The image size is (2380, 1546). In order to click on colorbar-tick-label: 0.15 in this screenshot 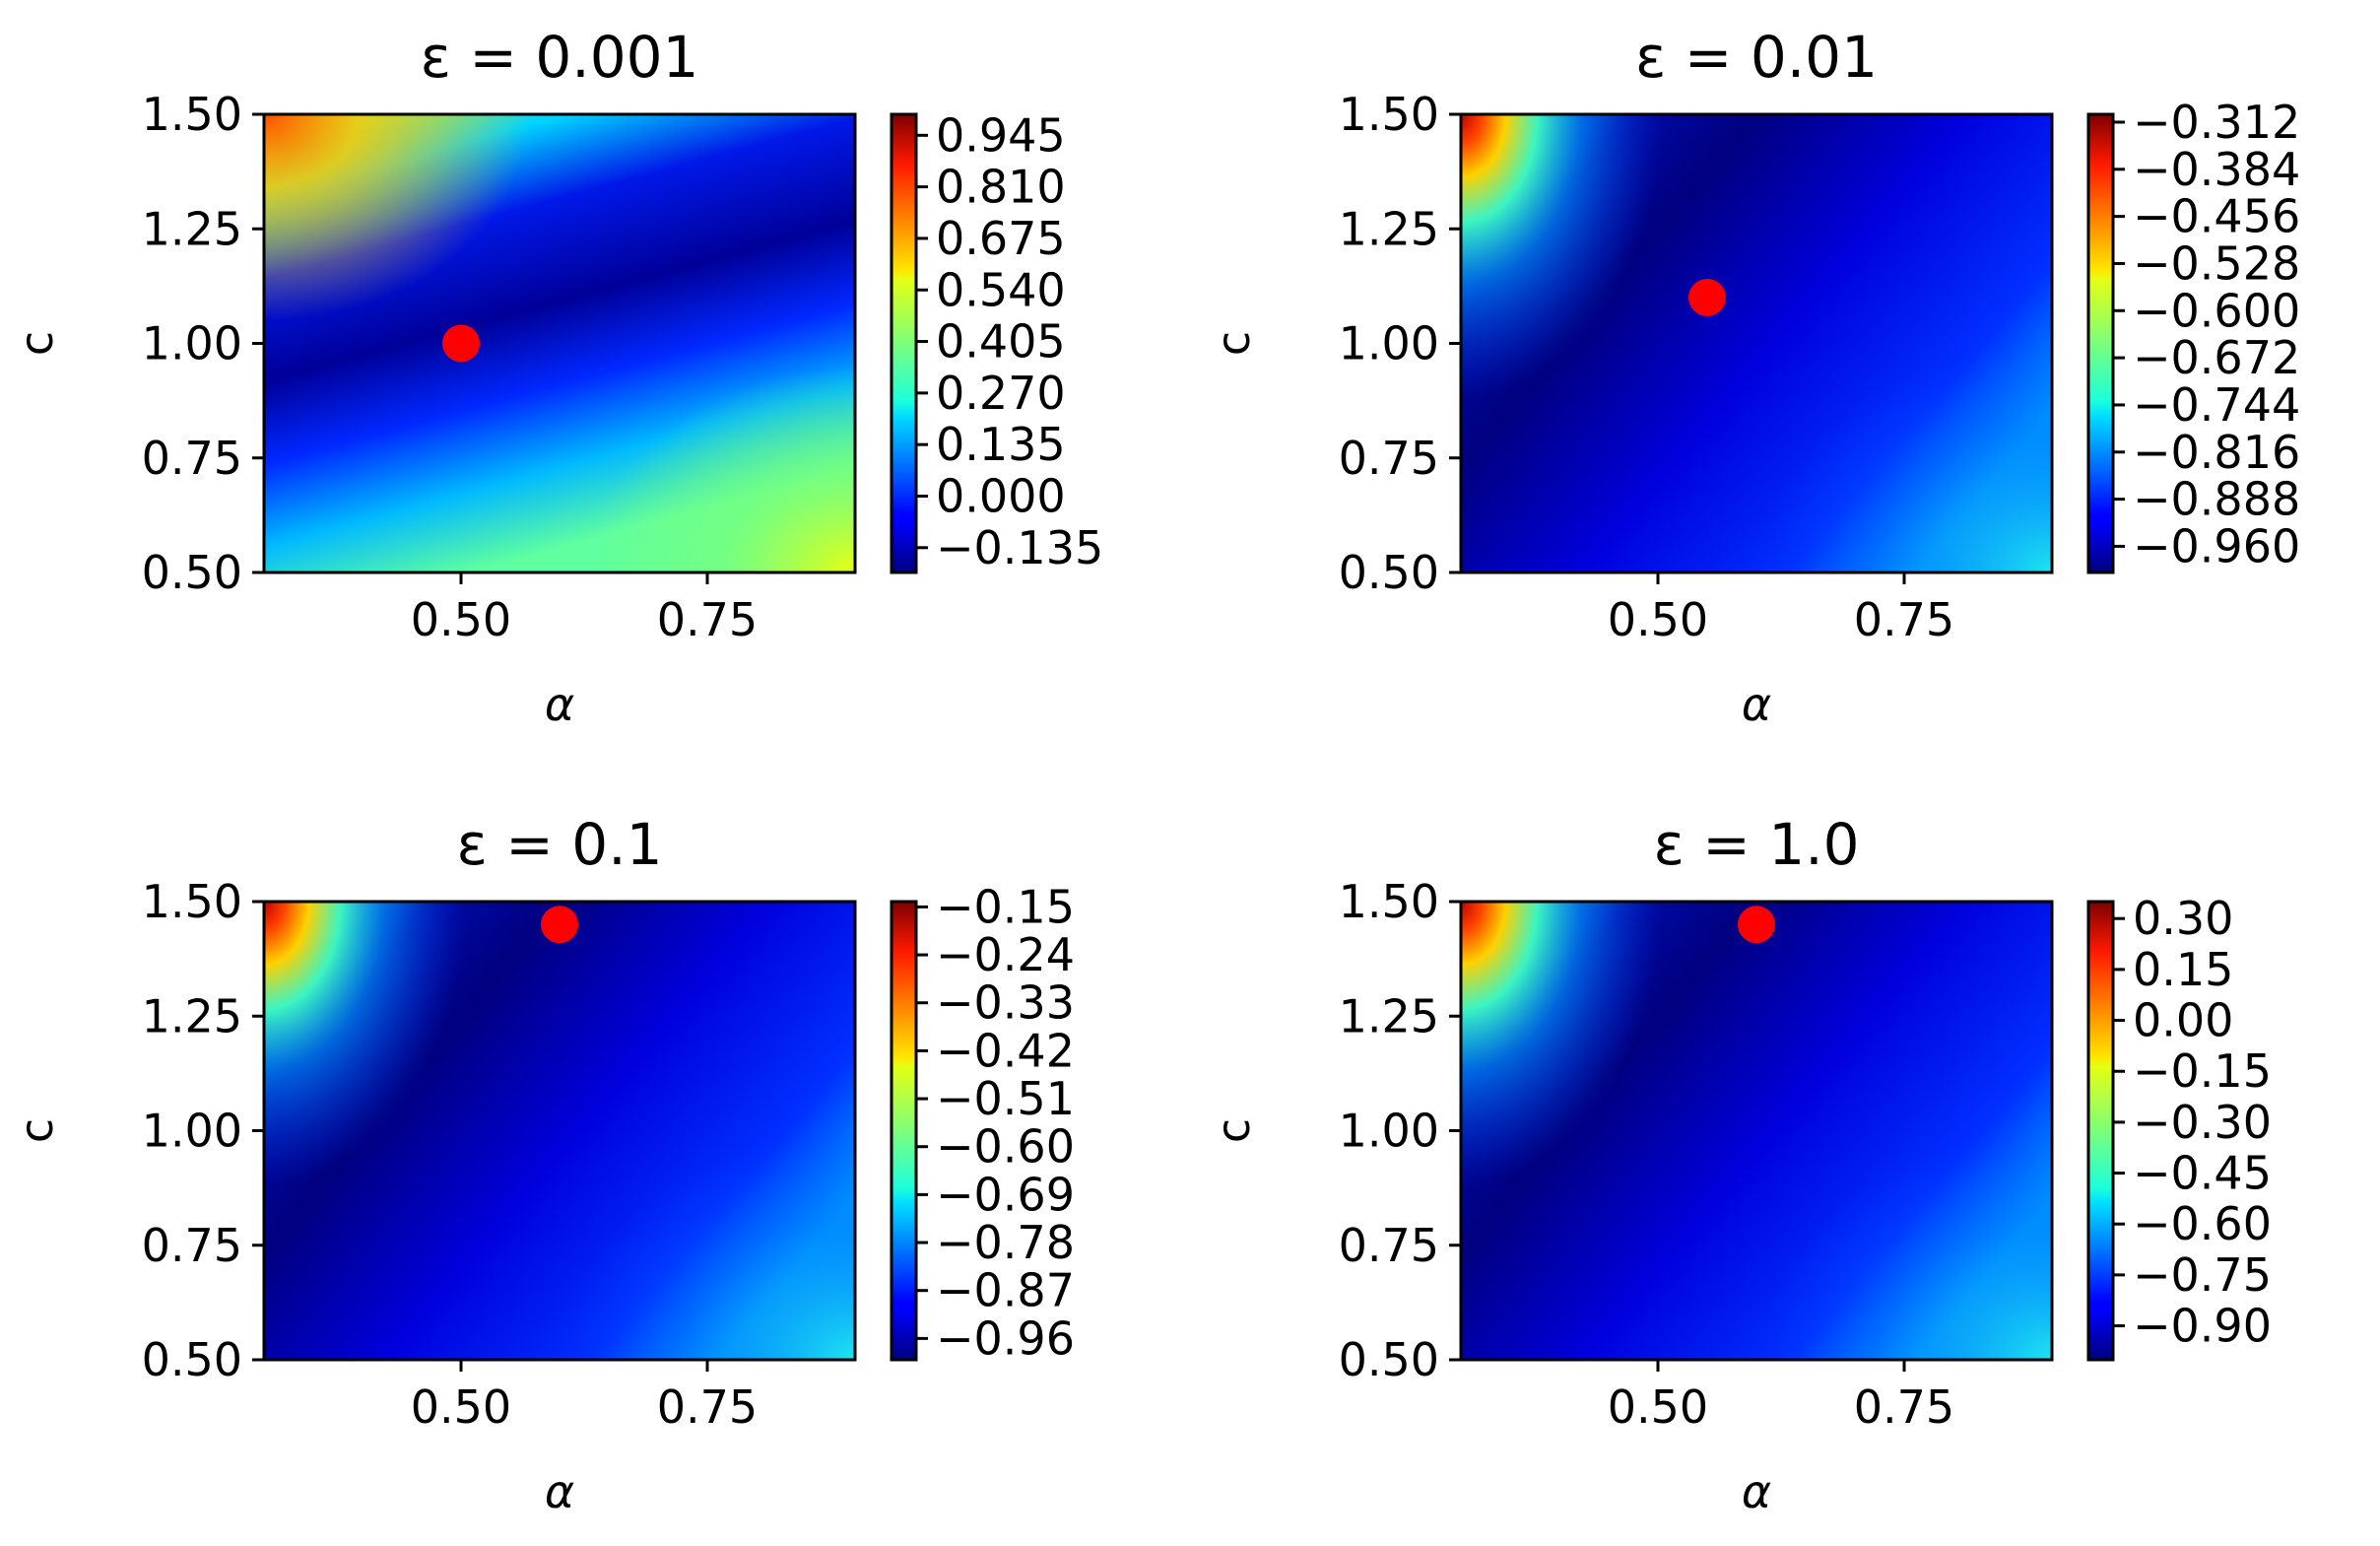, I will do `click(2183, 969)`.